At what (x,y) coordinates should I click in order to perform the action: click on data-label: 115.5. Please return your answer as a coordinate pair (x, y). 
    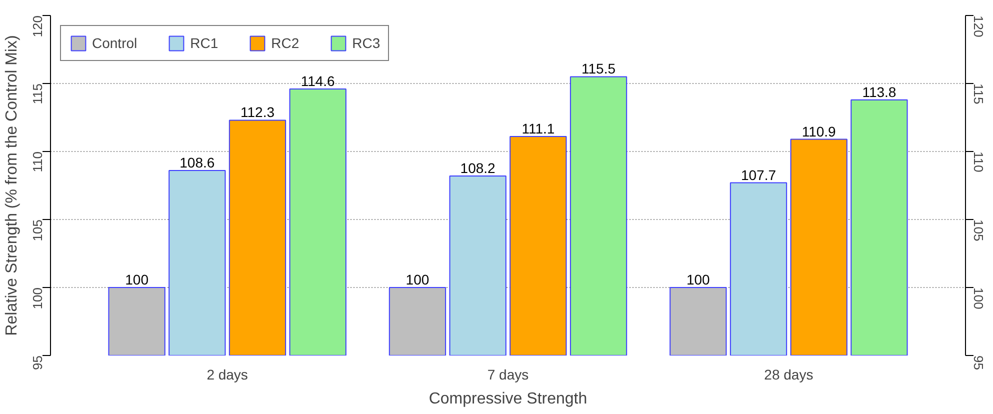
    Looking at the image, I should click on (599, 68).